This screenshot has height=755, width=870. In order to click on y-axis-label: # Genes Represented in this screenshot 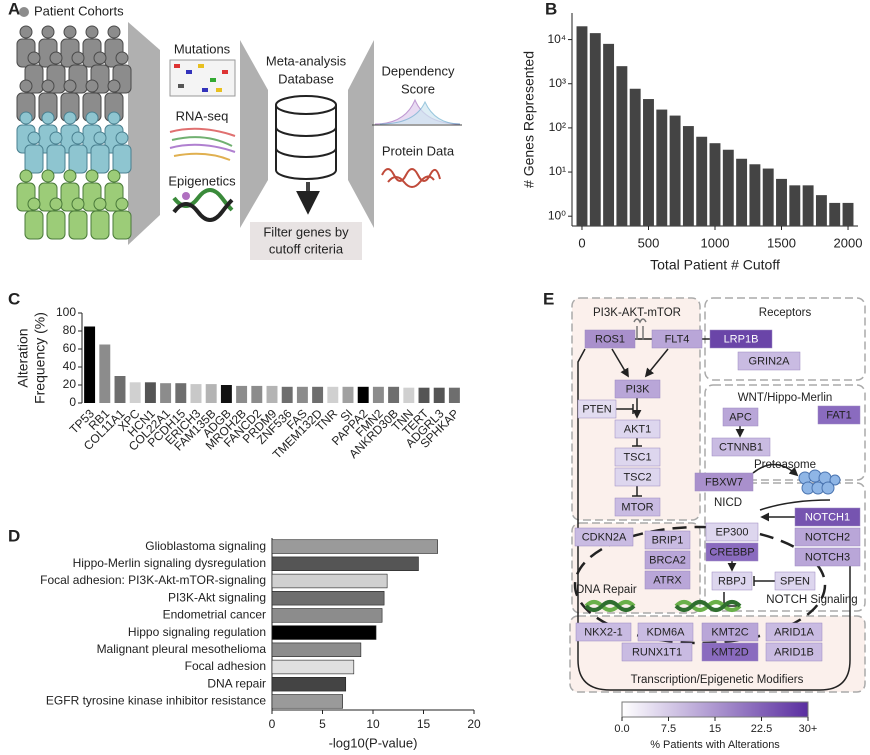, I will do `click(529, 119)`.